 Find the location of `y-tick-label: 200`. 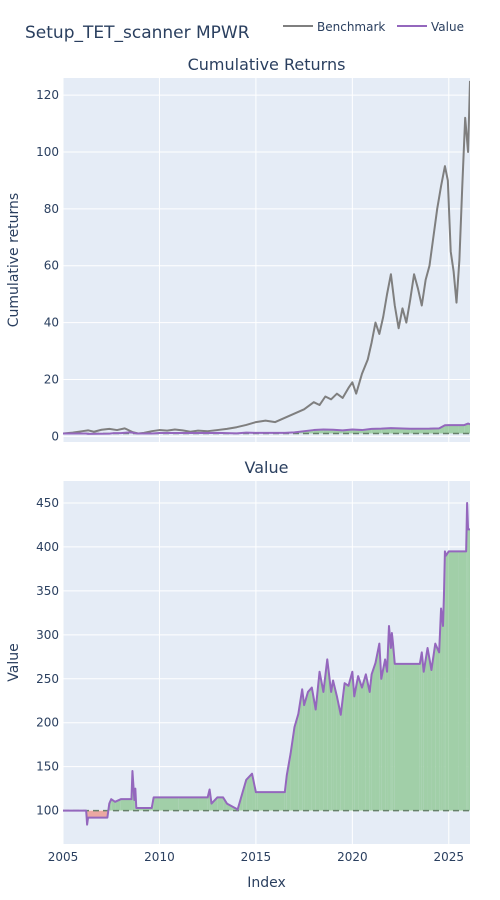

y-tick-label: 200 is located at coordinates (47, 723).